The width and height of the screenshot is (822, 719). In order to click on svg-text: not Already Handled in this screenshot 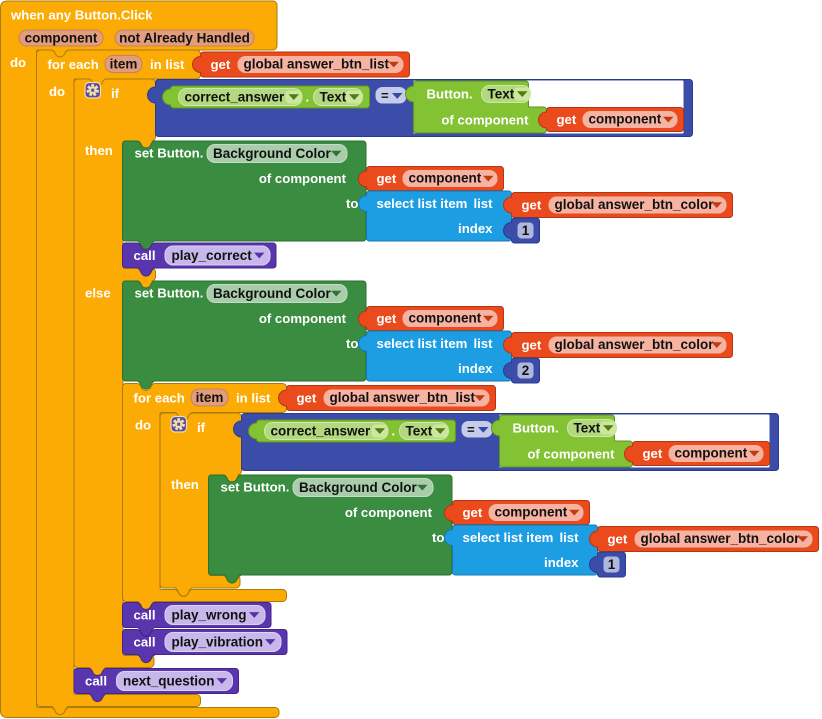, I will do `click(184, 38)`.